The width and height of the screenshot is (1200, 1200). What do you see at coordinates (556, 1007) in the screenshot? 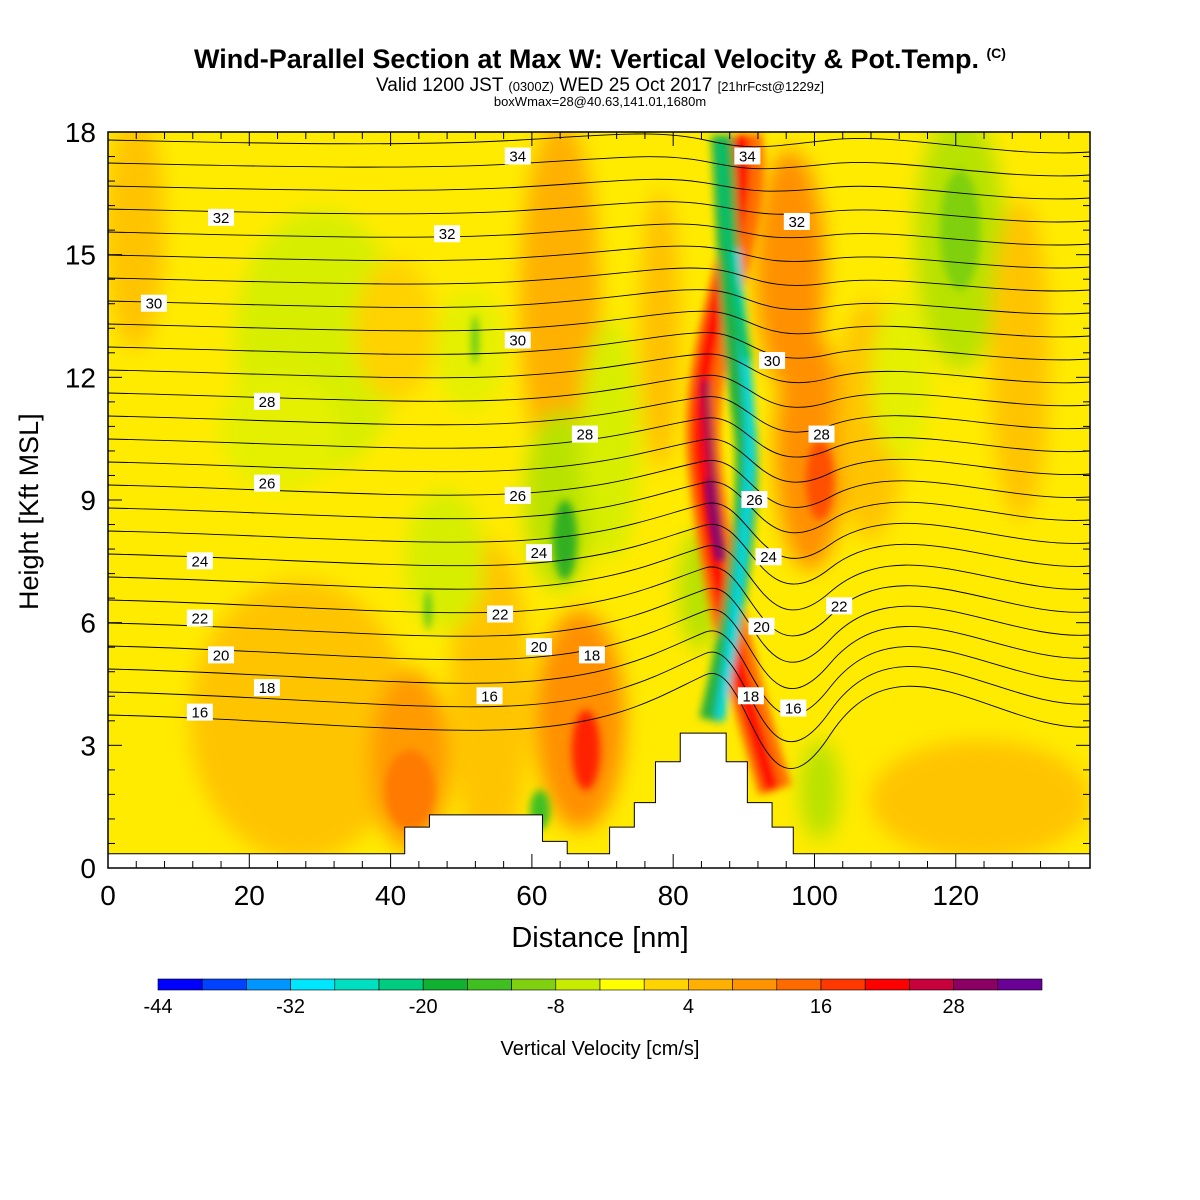
I see `colorbar-tick-label: -8` at bounding box center [556, 1007].